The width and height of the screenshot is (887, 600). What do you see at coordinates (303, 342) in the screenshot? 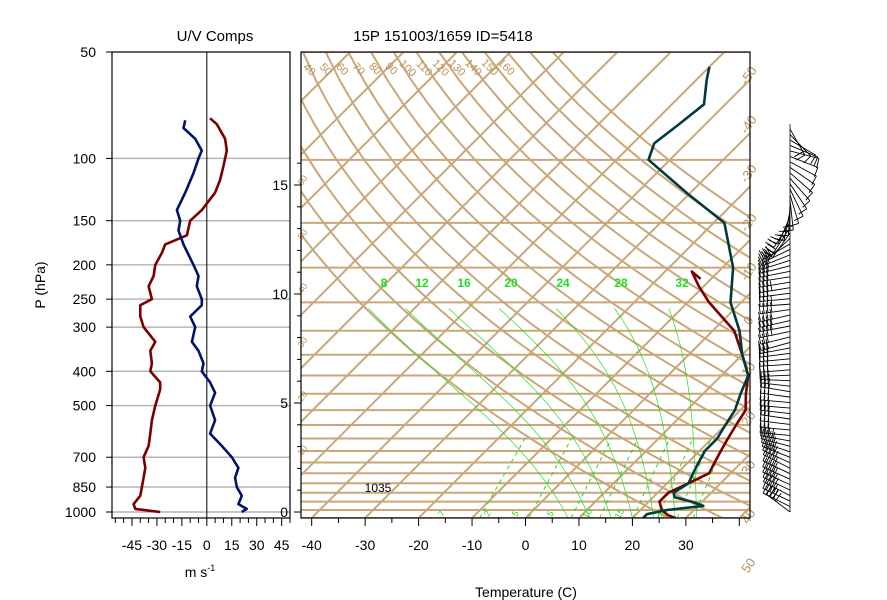
I see `isotherm-label-left: 30` at bounding box center [303, 342].